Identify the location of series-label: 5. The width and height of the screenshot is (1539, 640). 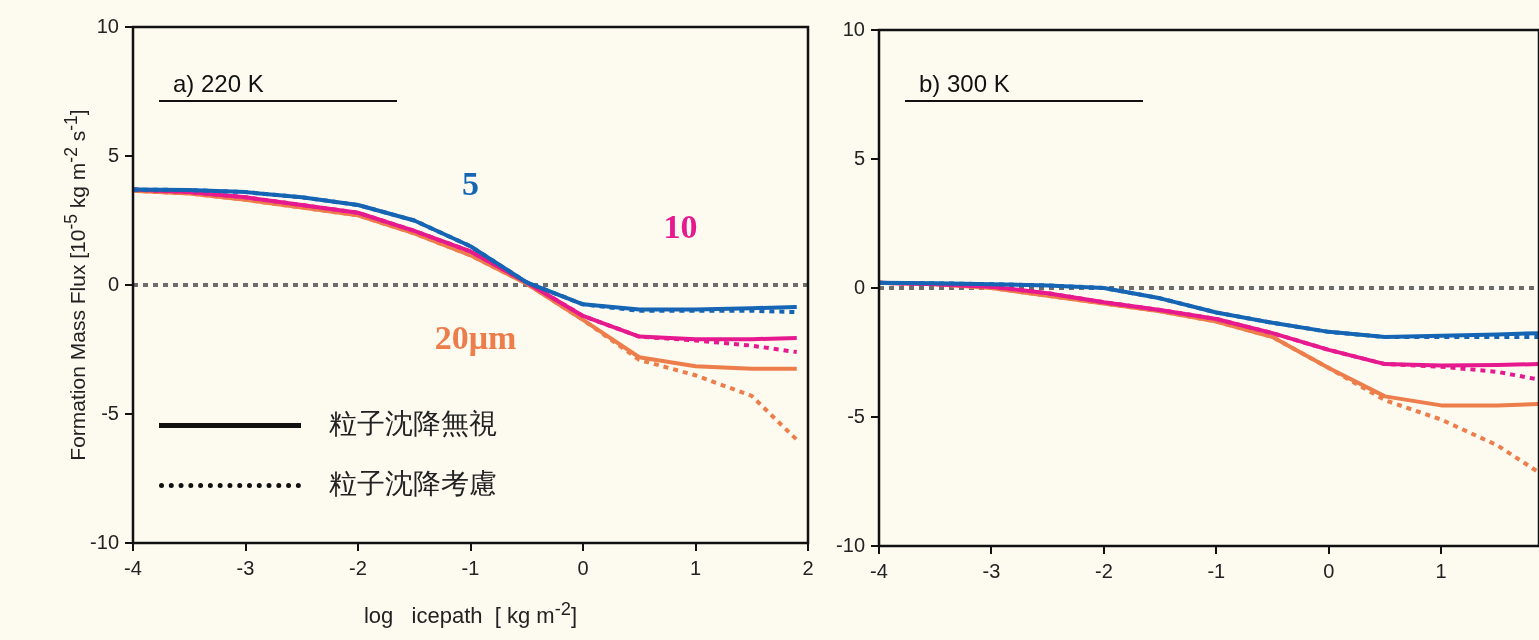
(470, 184).